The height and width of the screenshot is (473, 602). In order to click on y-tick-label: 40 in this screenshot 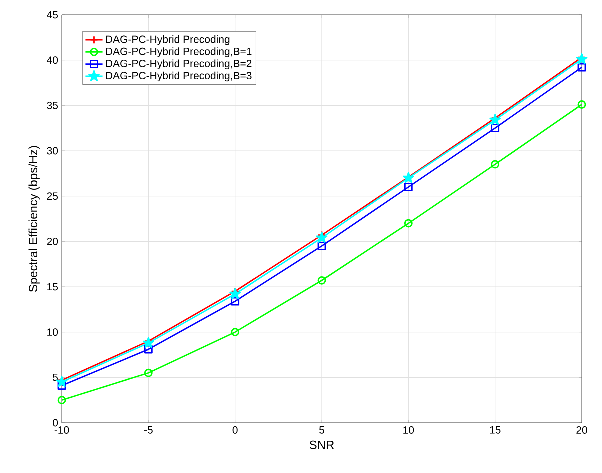, I will do `click(52, 60)`.